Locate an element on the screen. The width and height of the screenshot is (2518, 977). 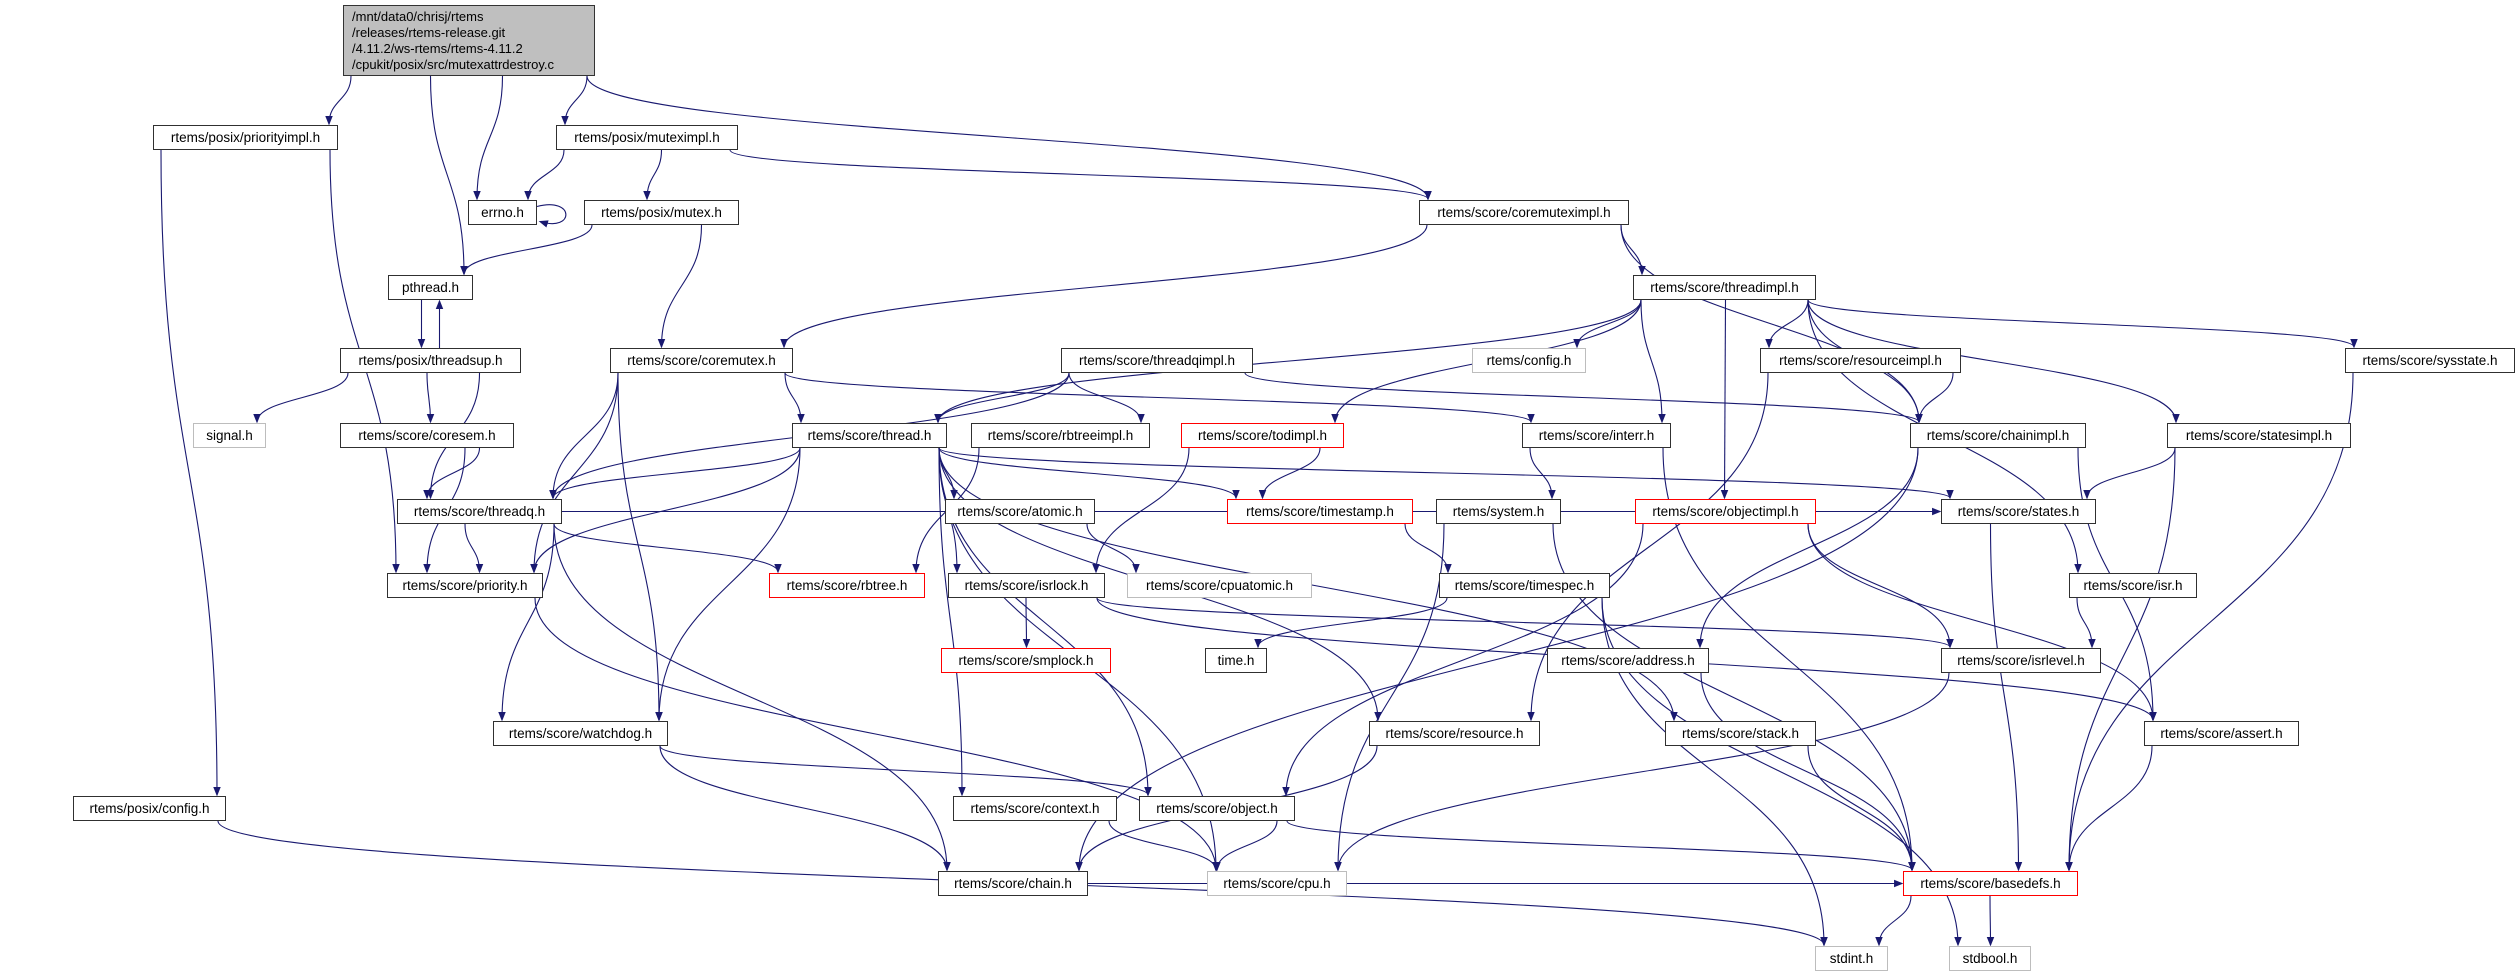
graph-node-threadimpl: rtems/score/threadimpl.h is located at coordinates (1724, 287).